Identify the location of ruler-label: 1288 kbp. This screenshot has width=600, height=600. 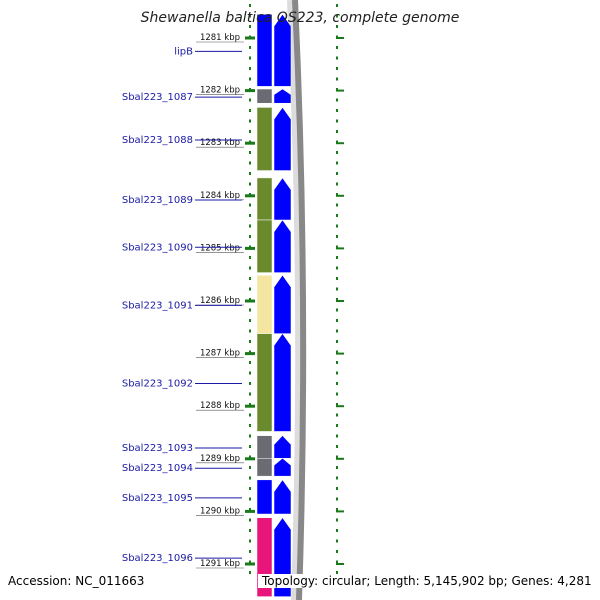
(220, 406).